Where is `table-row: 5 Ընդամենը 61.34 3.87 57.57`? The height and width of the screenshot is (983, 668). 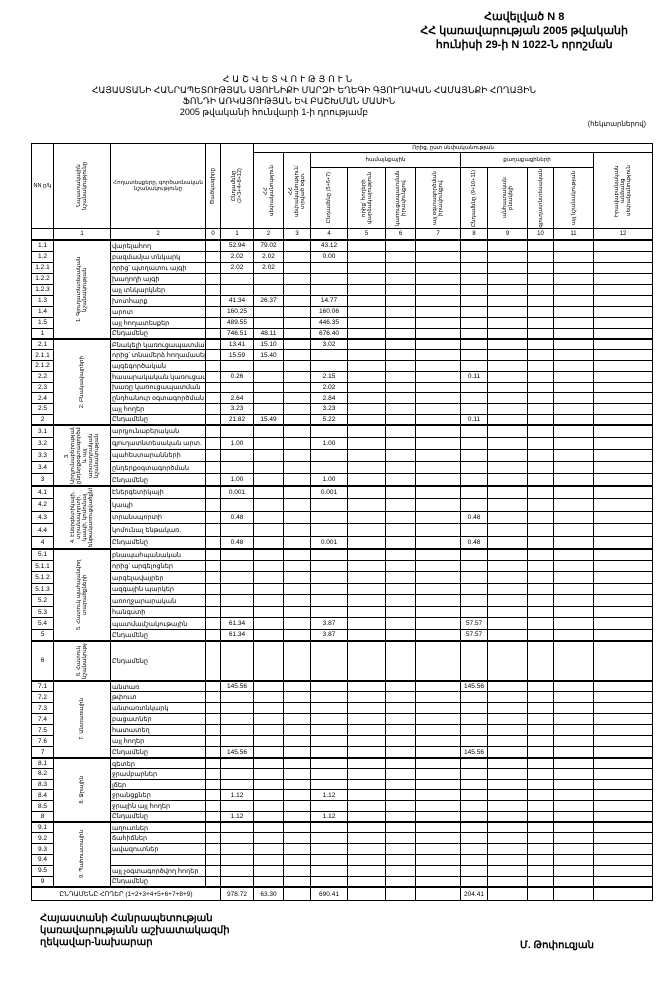 table-row: 5 Ընդամենը 61.34 3.87 57.57 is located at coordinates (342, 635).